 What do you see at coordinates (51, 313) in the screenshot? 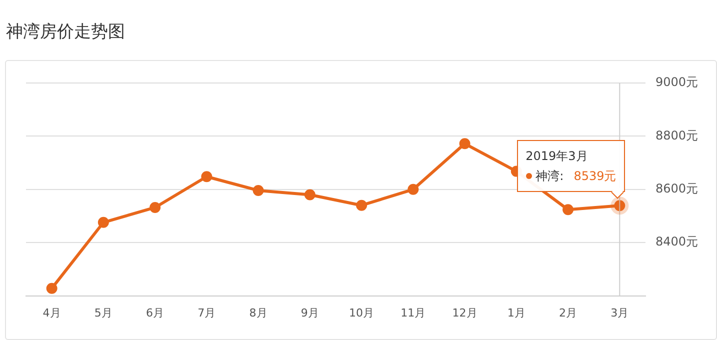
I see `x-tick-label: 4月` at bounding box center [51, 313].